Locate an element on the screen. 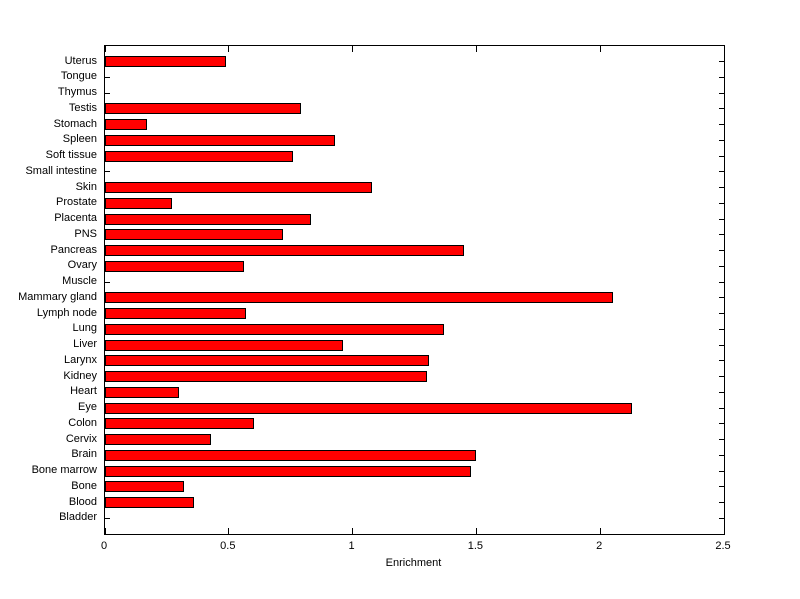  y-tick-label: Cervix is located at coordinates (81, 438).